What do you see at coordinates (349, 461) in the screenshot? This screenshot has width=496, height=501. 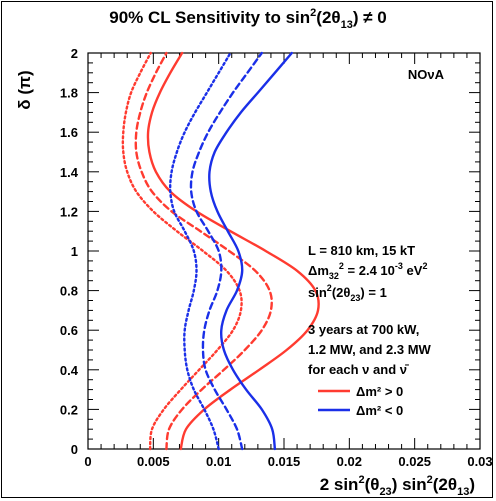 I see `x-tick-label: 0.02` at bounding box center [349, 461].